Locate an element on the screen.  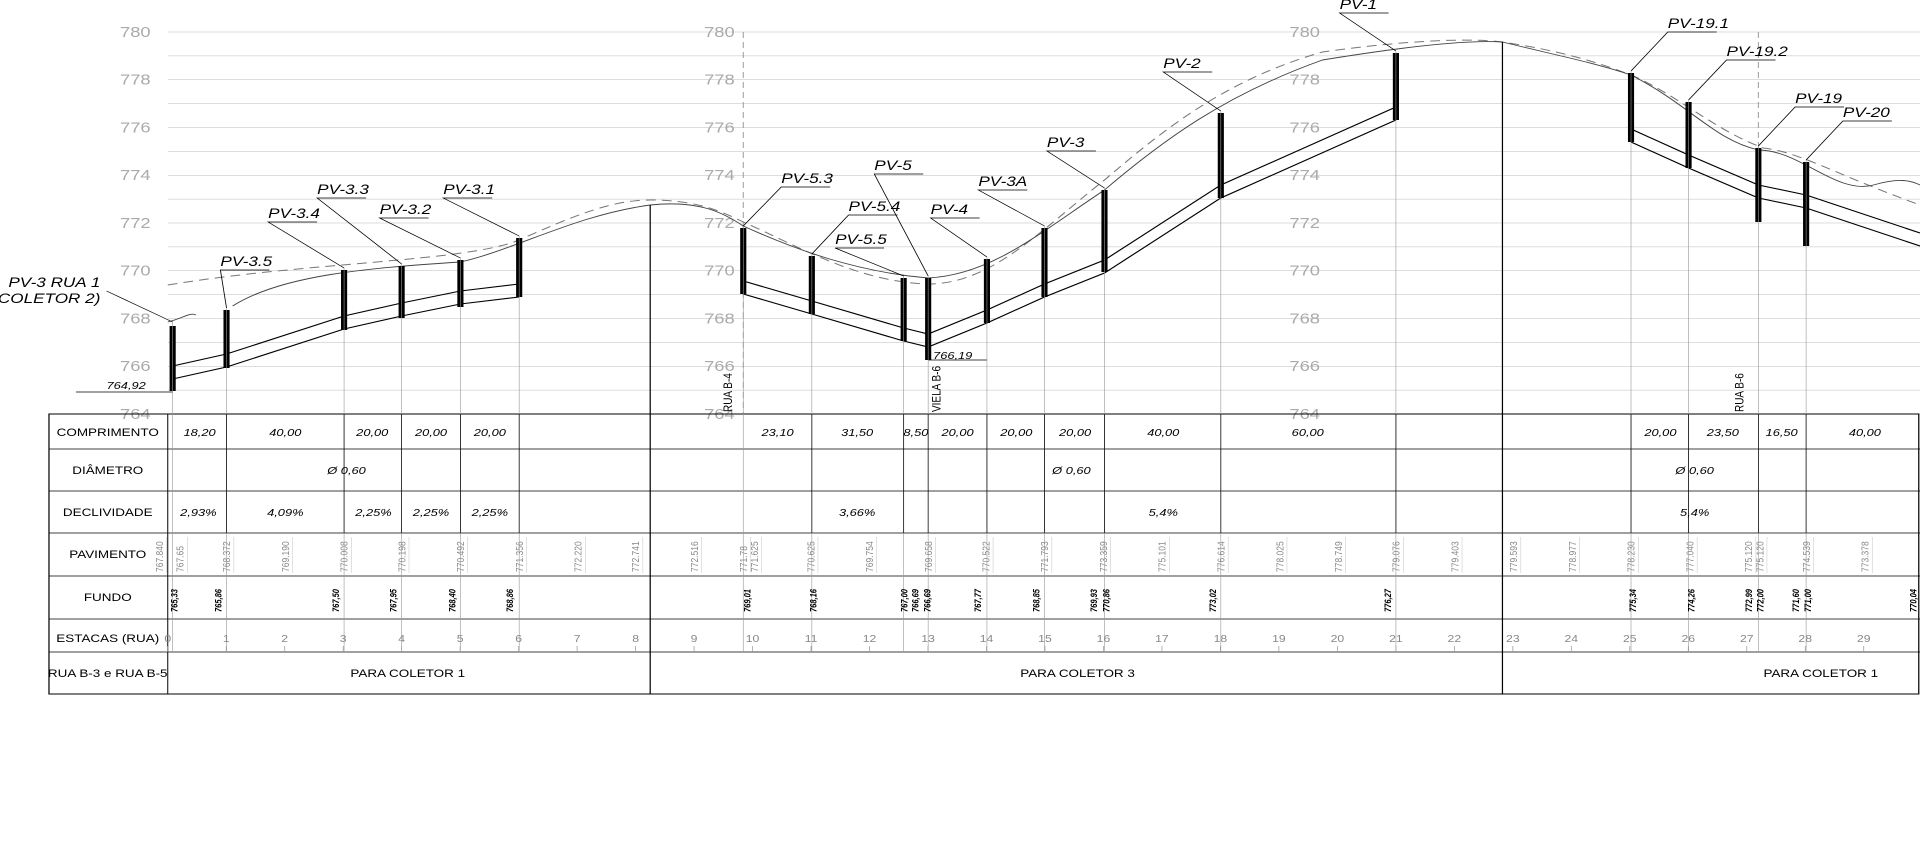
pavimento: 777.040 is located at coordinates (1691, 556).